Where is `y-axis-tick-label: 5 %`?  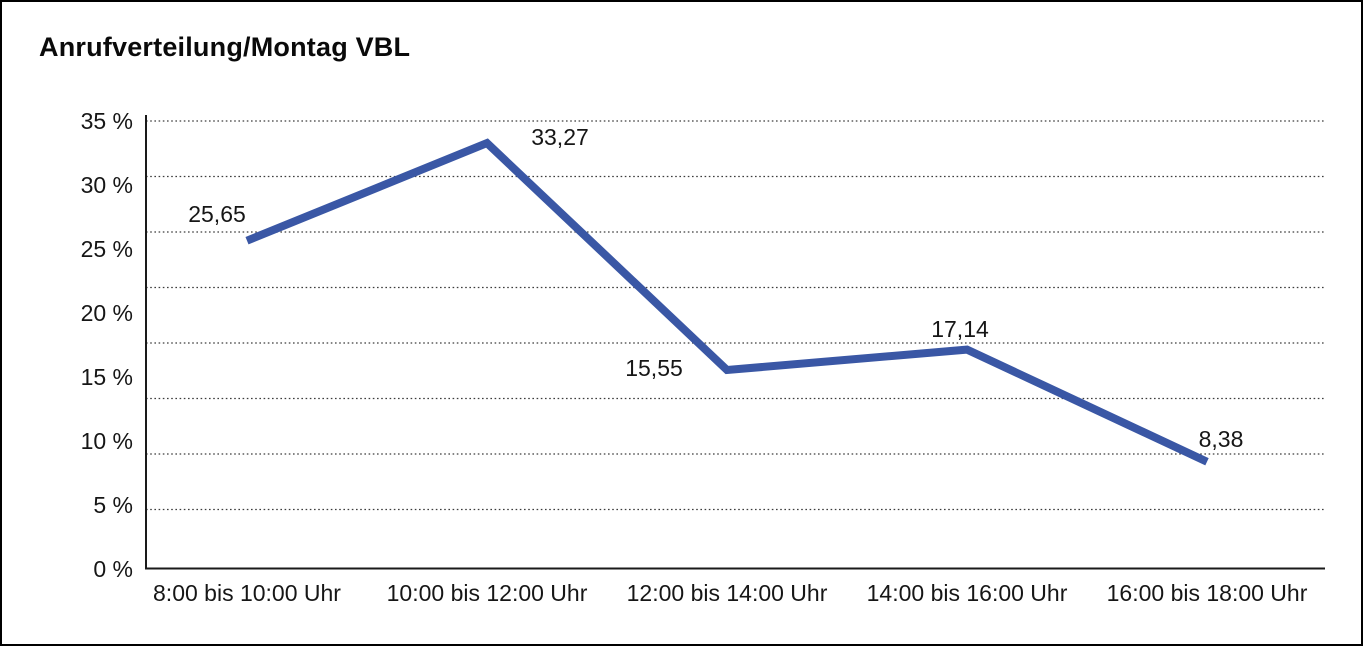
y-axis-tick-label: 5 % is located at coordinates (113, 505).